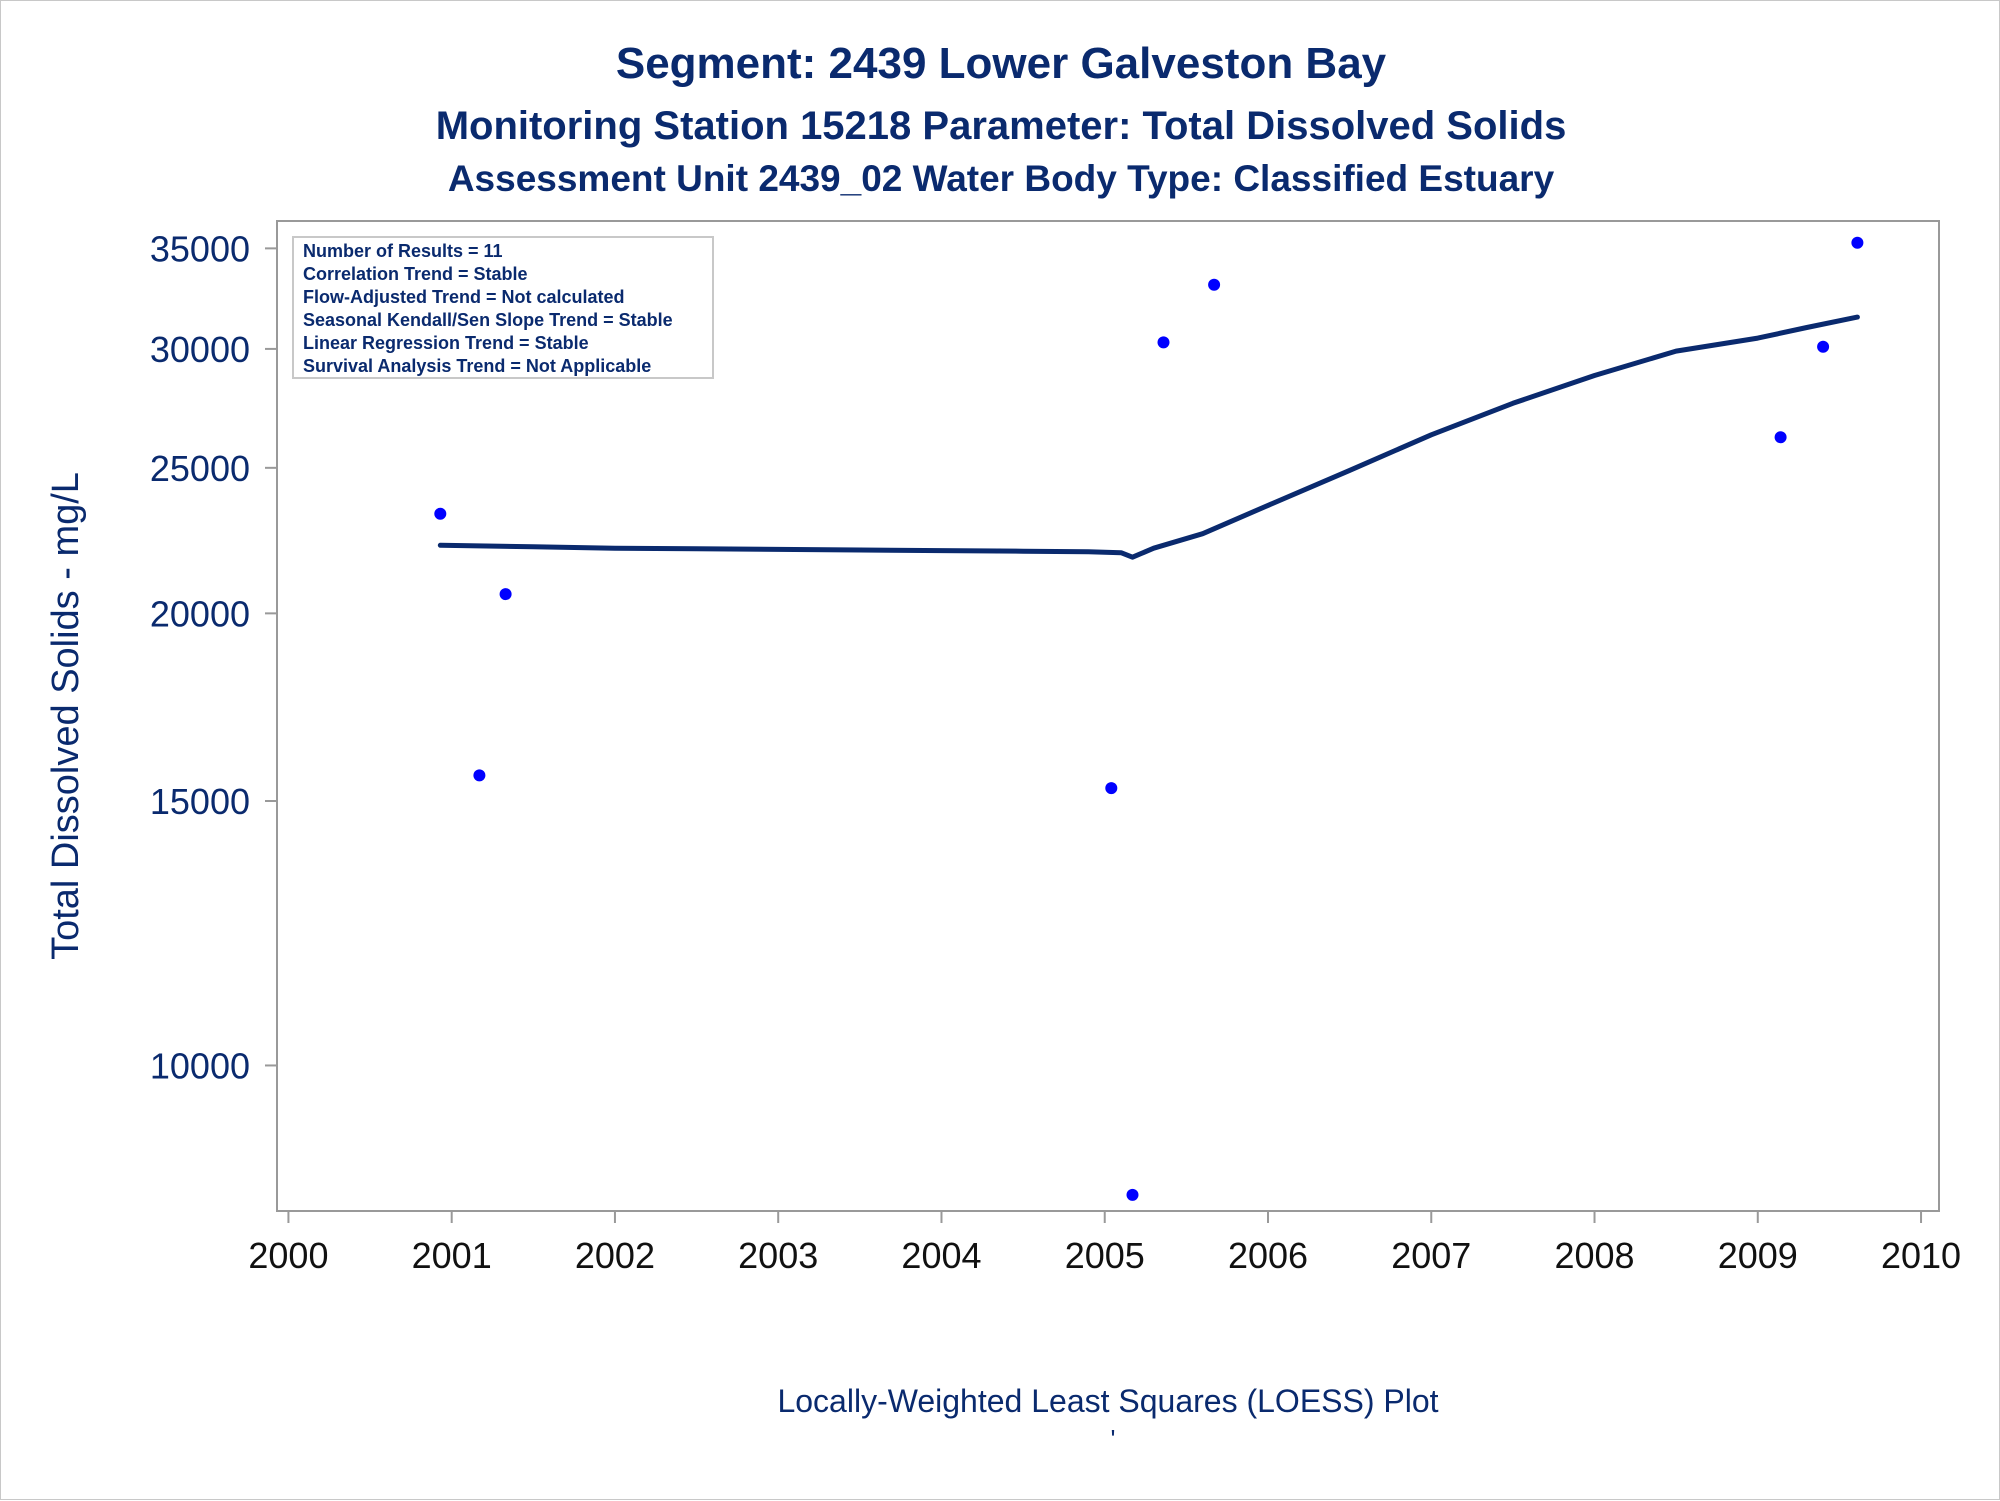  I want to click on chart-title: Segment: 2439 Lower Galveston Bay, so click(1001, 63).